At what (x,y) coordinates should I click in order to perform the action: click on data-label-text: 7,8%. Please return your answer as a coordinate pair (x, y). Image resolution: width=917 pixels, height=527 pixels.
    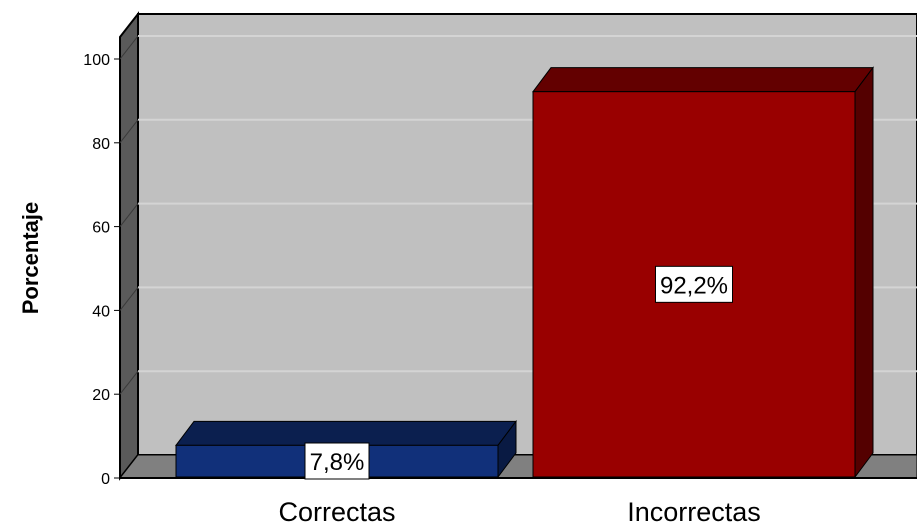
    Looking at the image, I should click on (337, 462).